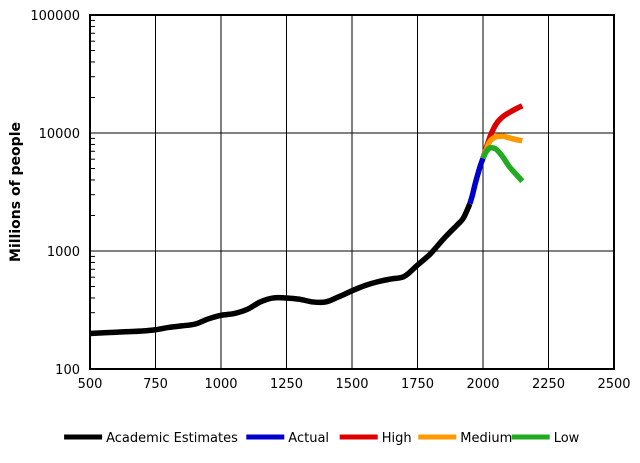  I want to click on series-line-actual, so click(476, 181).